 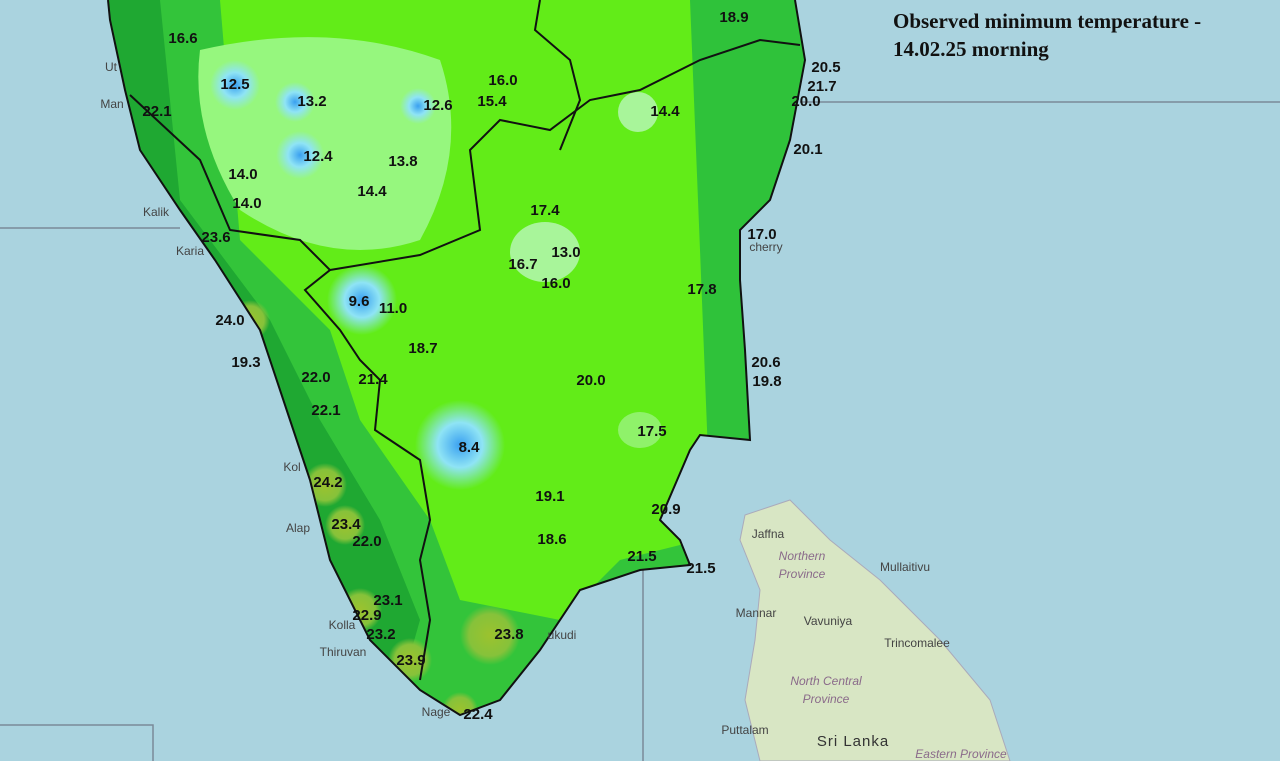 I want to click on region-line: Northern, so click(x=802, y=556).